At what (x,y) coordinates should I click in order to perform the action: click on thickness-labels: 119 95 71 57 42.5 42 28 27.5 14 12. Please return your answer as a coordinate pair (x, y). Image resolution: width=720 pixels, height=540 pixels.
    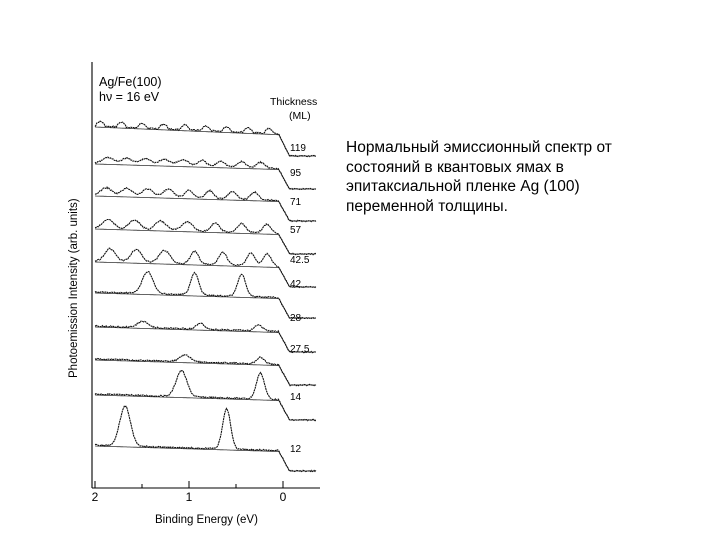
    Looking at the image, I should click on (300, 299).